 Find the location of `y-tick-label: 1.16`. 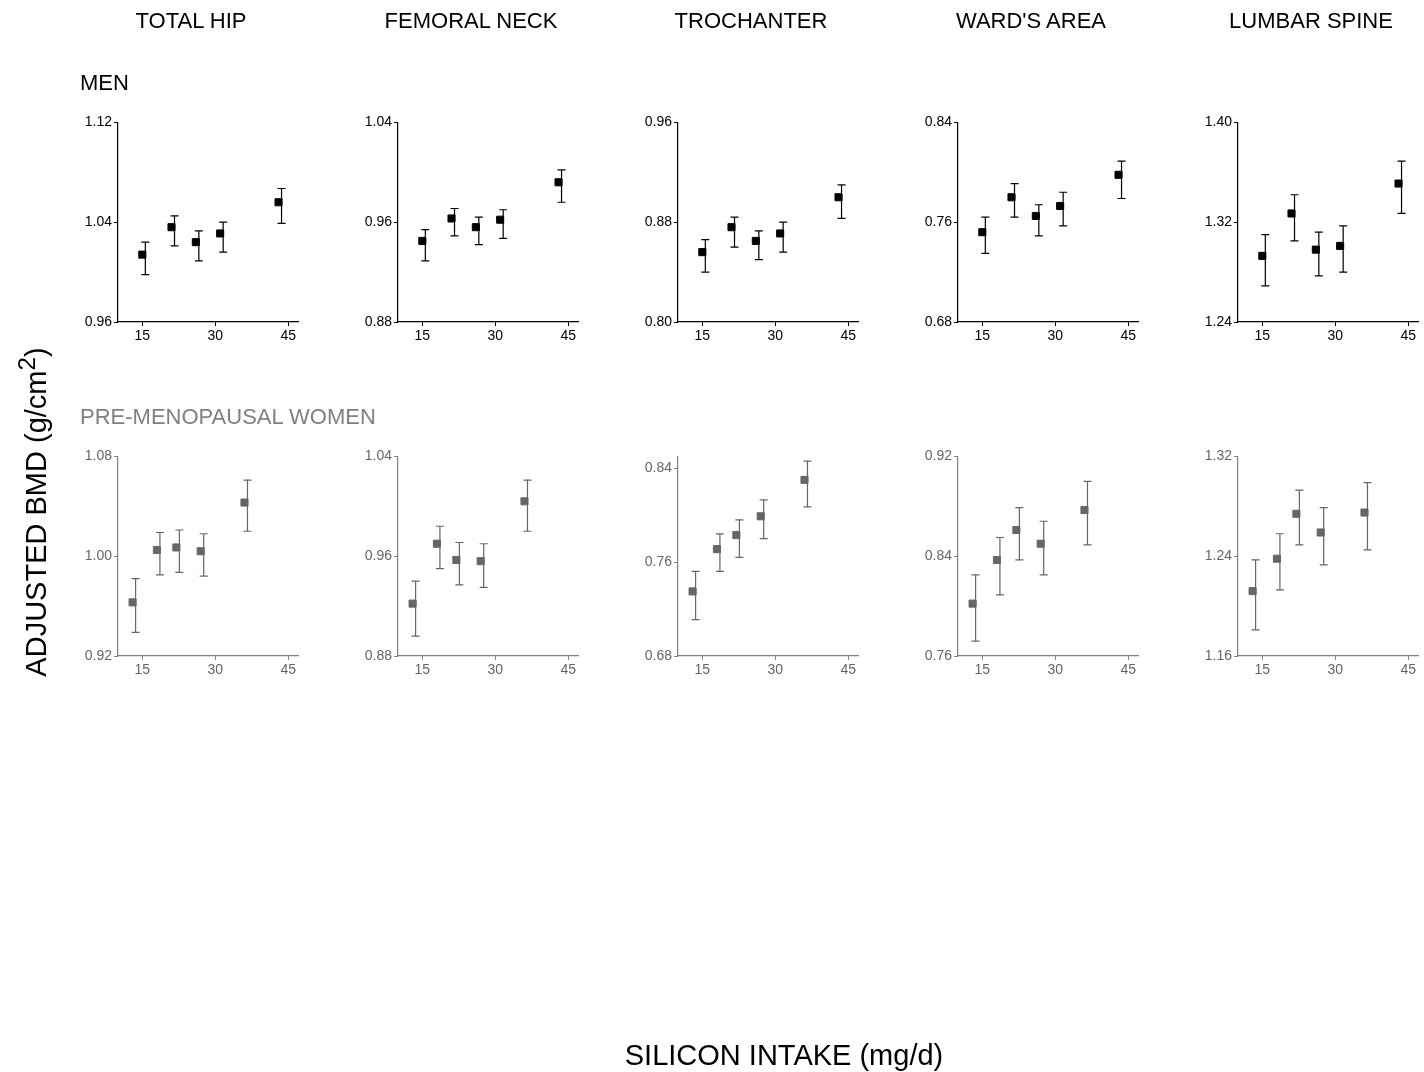

y-tick-label: 1.16 is located at coordinates (1218, 654).